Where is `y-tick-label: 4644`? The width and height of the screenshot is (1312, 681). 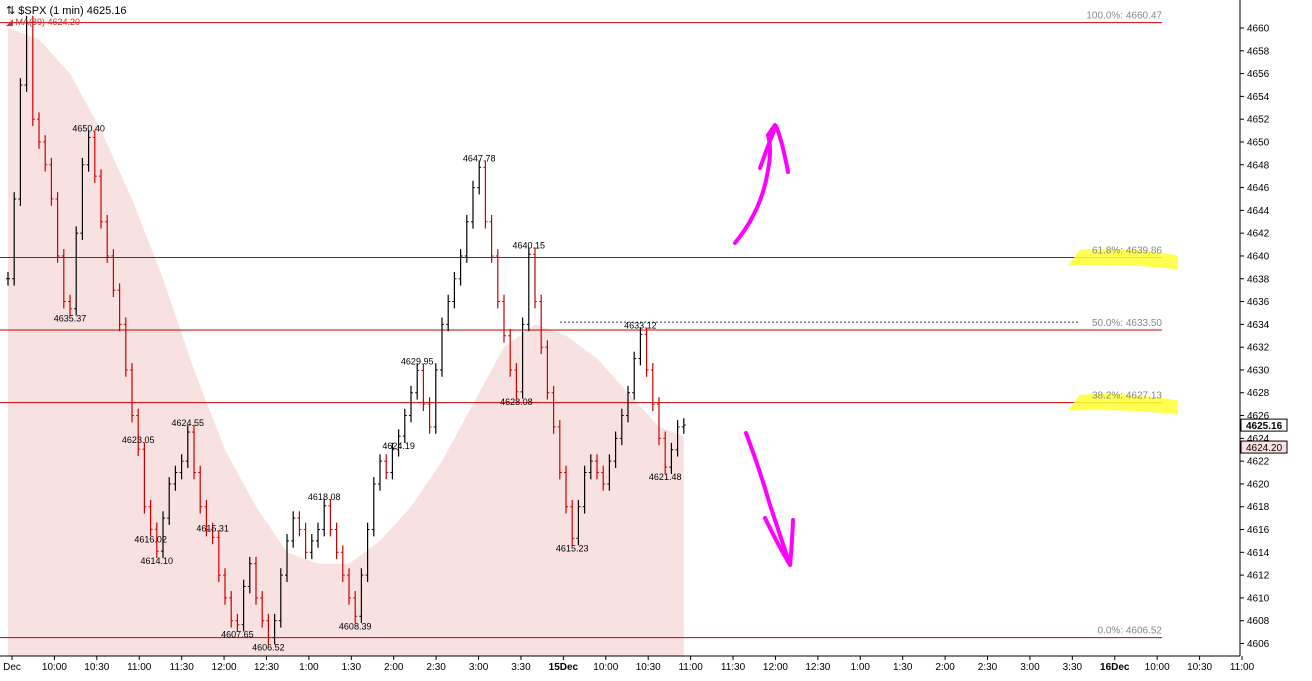
y-tick-label: 4644 is located at coordinates (1258, 211).